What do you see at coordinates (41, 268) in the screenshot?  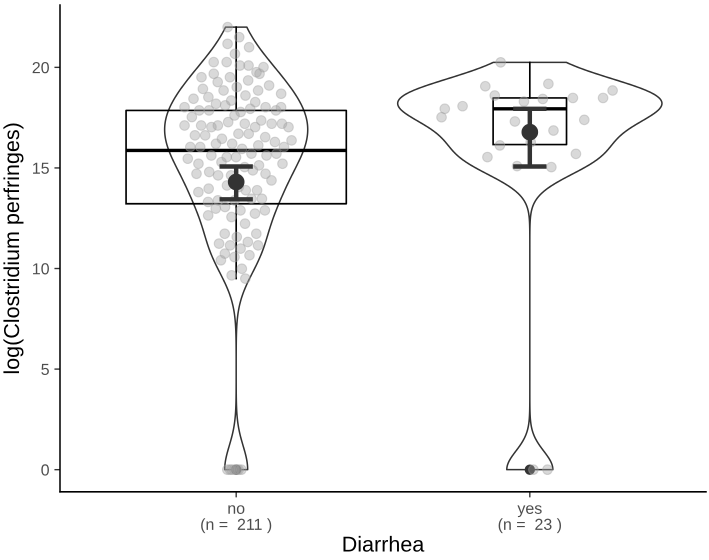 I see `y-tick-label: 10` at bounding box center [41, 268].